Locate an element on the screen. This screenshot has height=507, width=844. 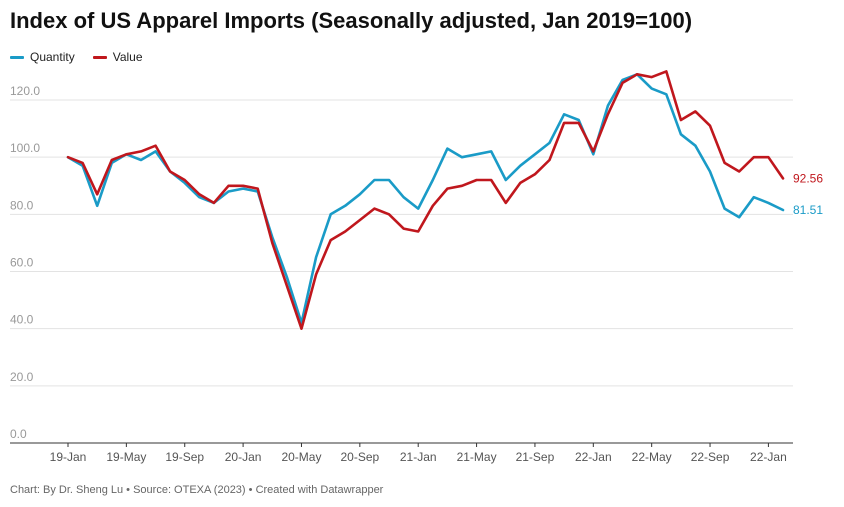
legend-item-quantity: Quantity is located at coordinates (42, 57).